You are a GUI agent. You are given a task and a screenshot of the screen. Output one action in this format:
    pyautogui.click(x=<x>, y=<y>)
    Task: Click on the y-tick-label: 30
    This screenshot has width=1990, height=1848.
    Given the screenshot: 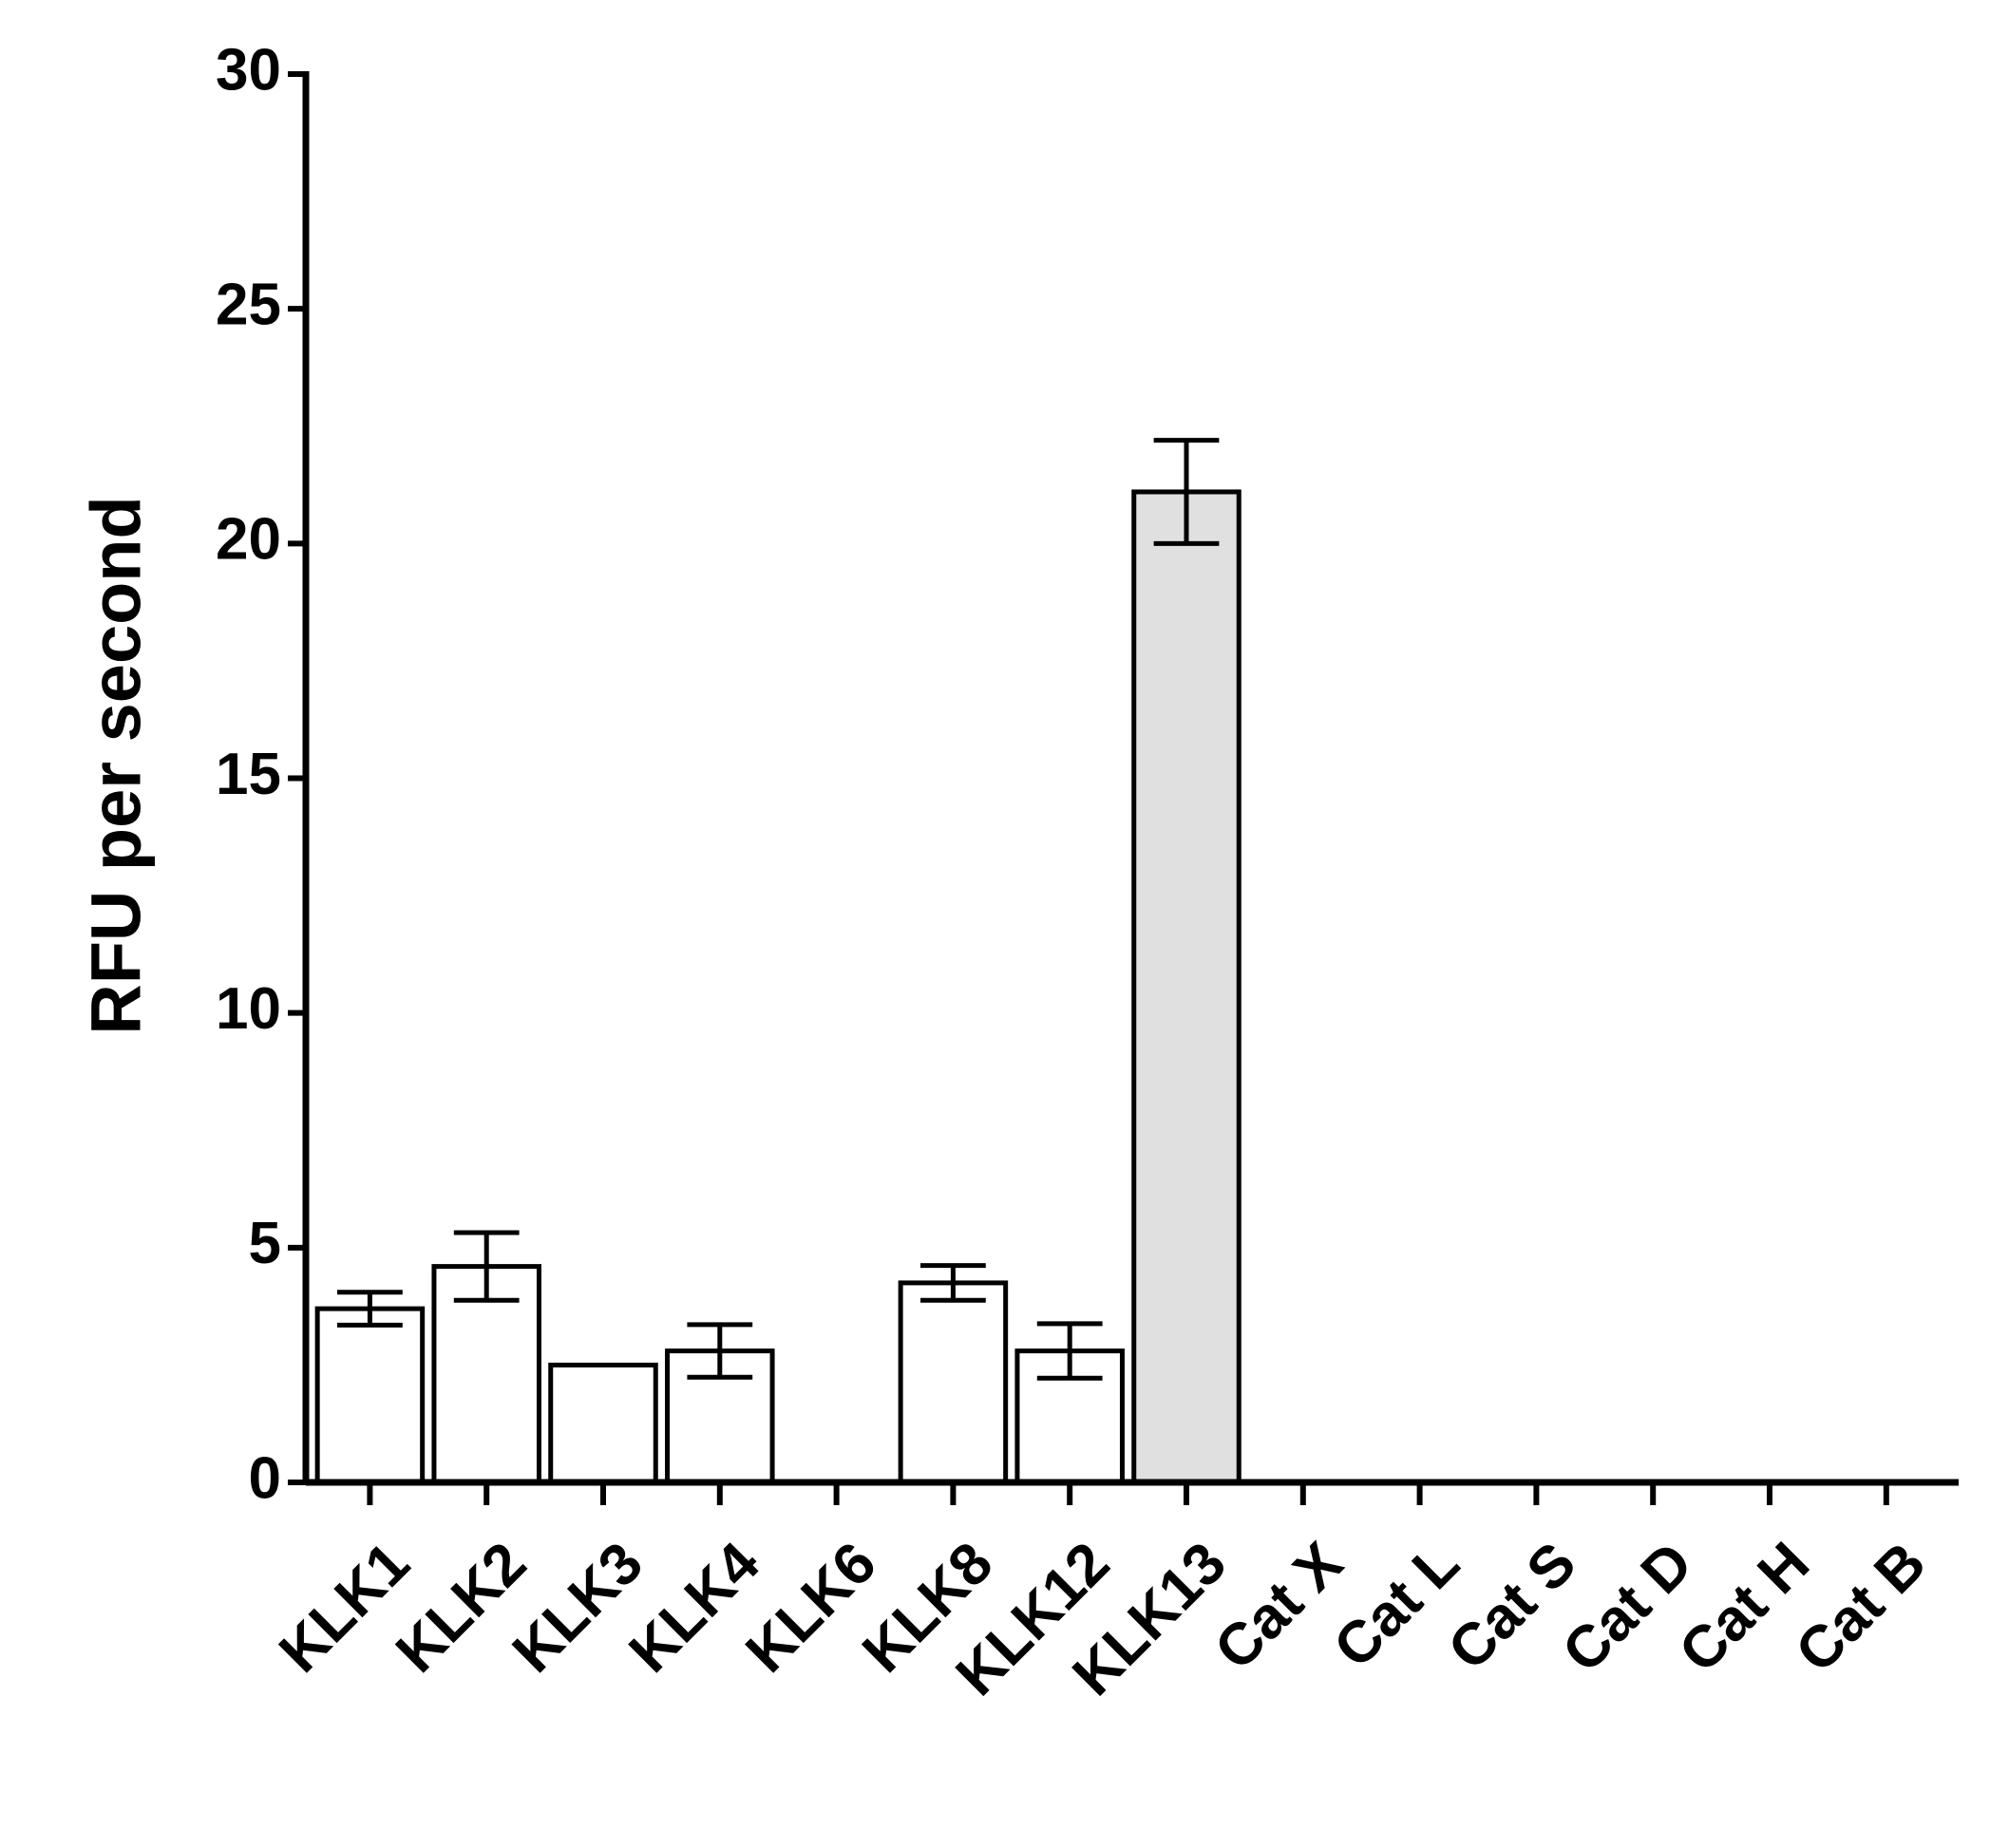 What is the action you would take?
    pyautogui.click(x=248, y=70)
    